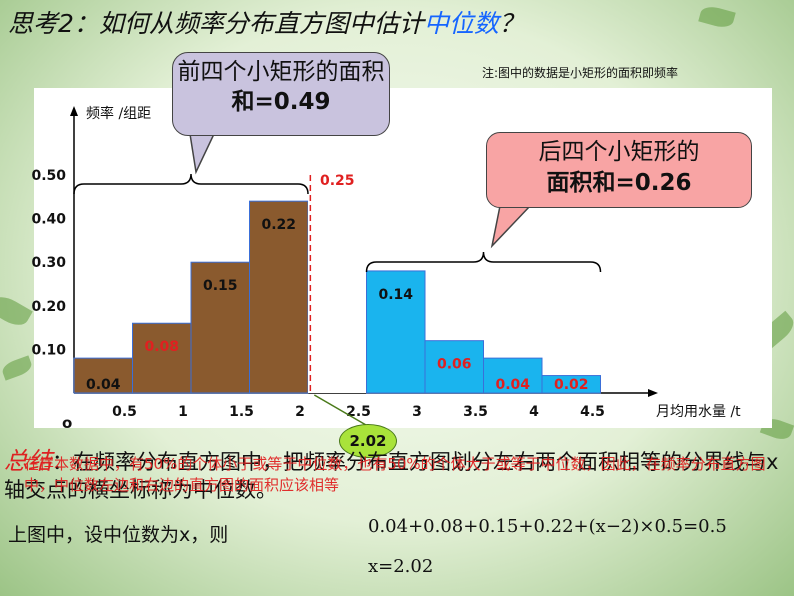  Describe the element at coordinates (48, 220) in the screenshot. I see `y-tick-label: 0.40` at that location.